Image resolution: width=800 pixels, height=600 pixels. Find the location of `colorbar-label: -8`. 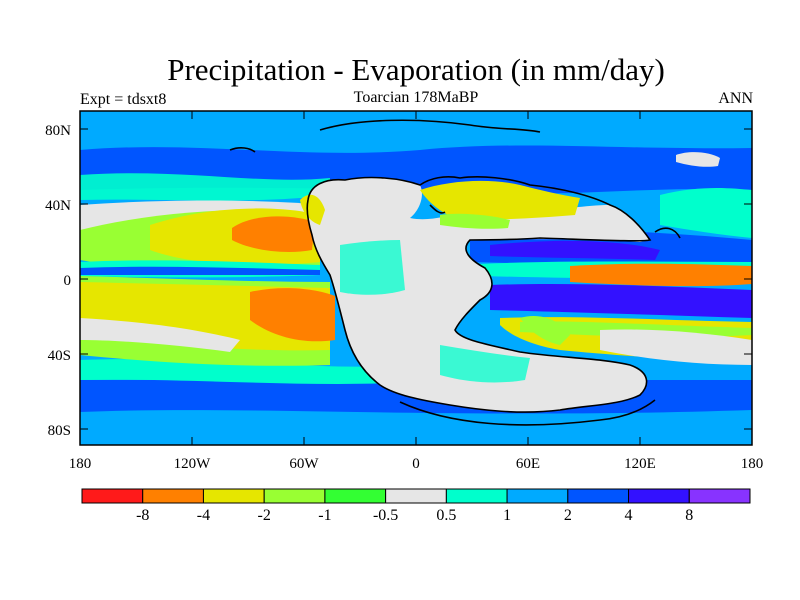

colorbar-label: -8 is located at coordinates (142, 515).